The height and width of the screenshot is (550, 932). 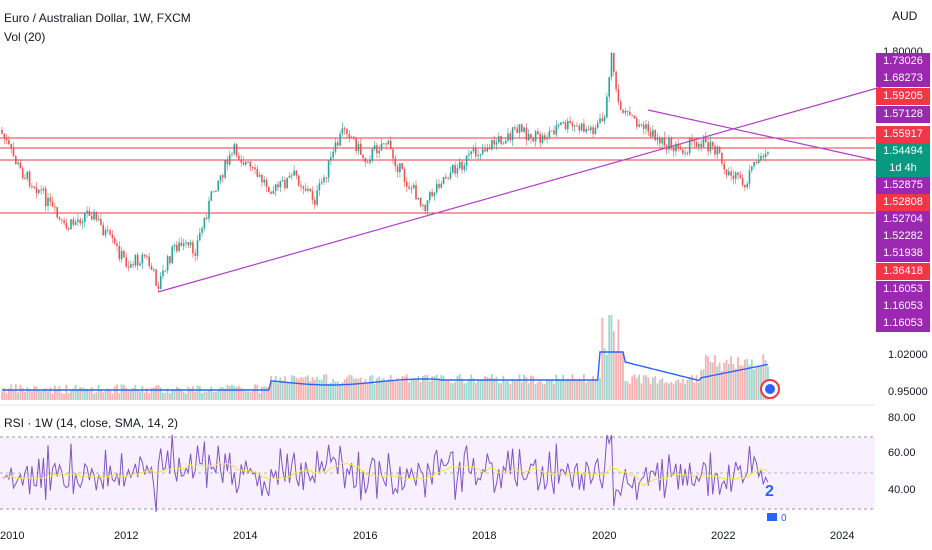 I want to click on symbol-title: Euro / Australian Dollar, 1W, FXCM, so click(x=97, y=18).